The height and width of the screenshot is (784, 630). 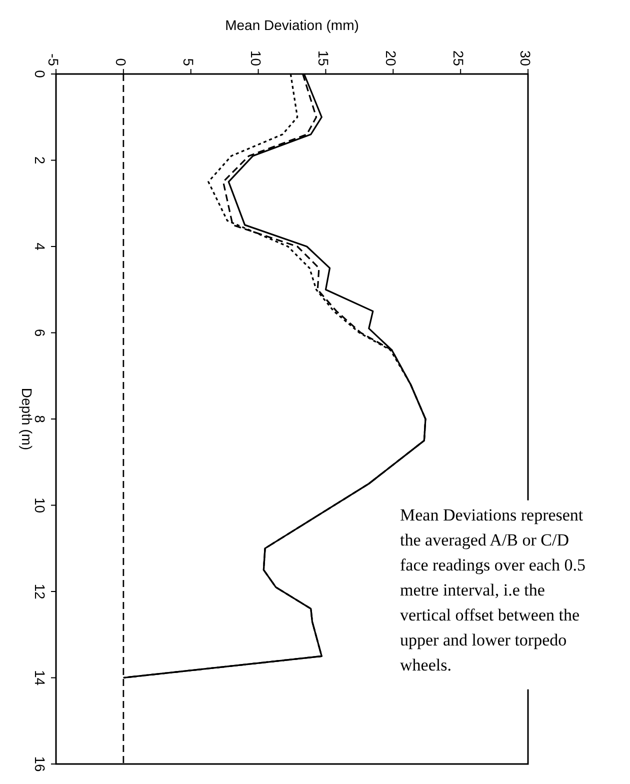 What do you see at coordinates (40, 592) in the screenshot?
I see `y-tick-label: 12` at bounding box center [40, 592].